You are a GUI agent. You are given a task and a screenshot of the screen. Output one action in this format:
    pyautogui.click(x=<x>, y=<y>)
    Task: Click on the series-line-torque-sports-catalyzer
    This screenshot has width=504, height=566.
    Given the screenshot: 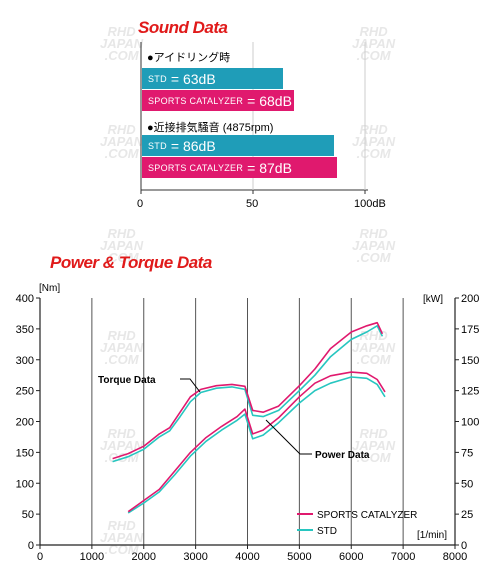 What is the action you would take?
    pyautogui.click(x=248, y=390)
    